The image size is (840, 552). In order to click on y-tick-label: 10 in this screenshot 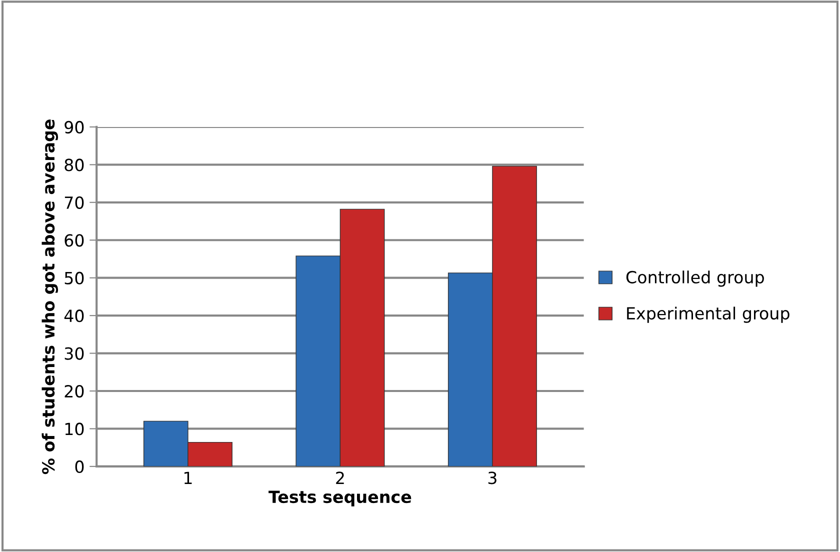, I will do `click(74, 429)`.